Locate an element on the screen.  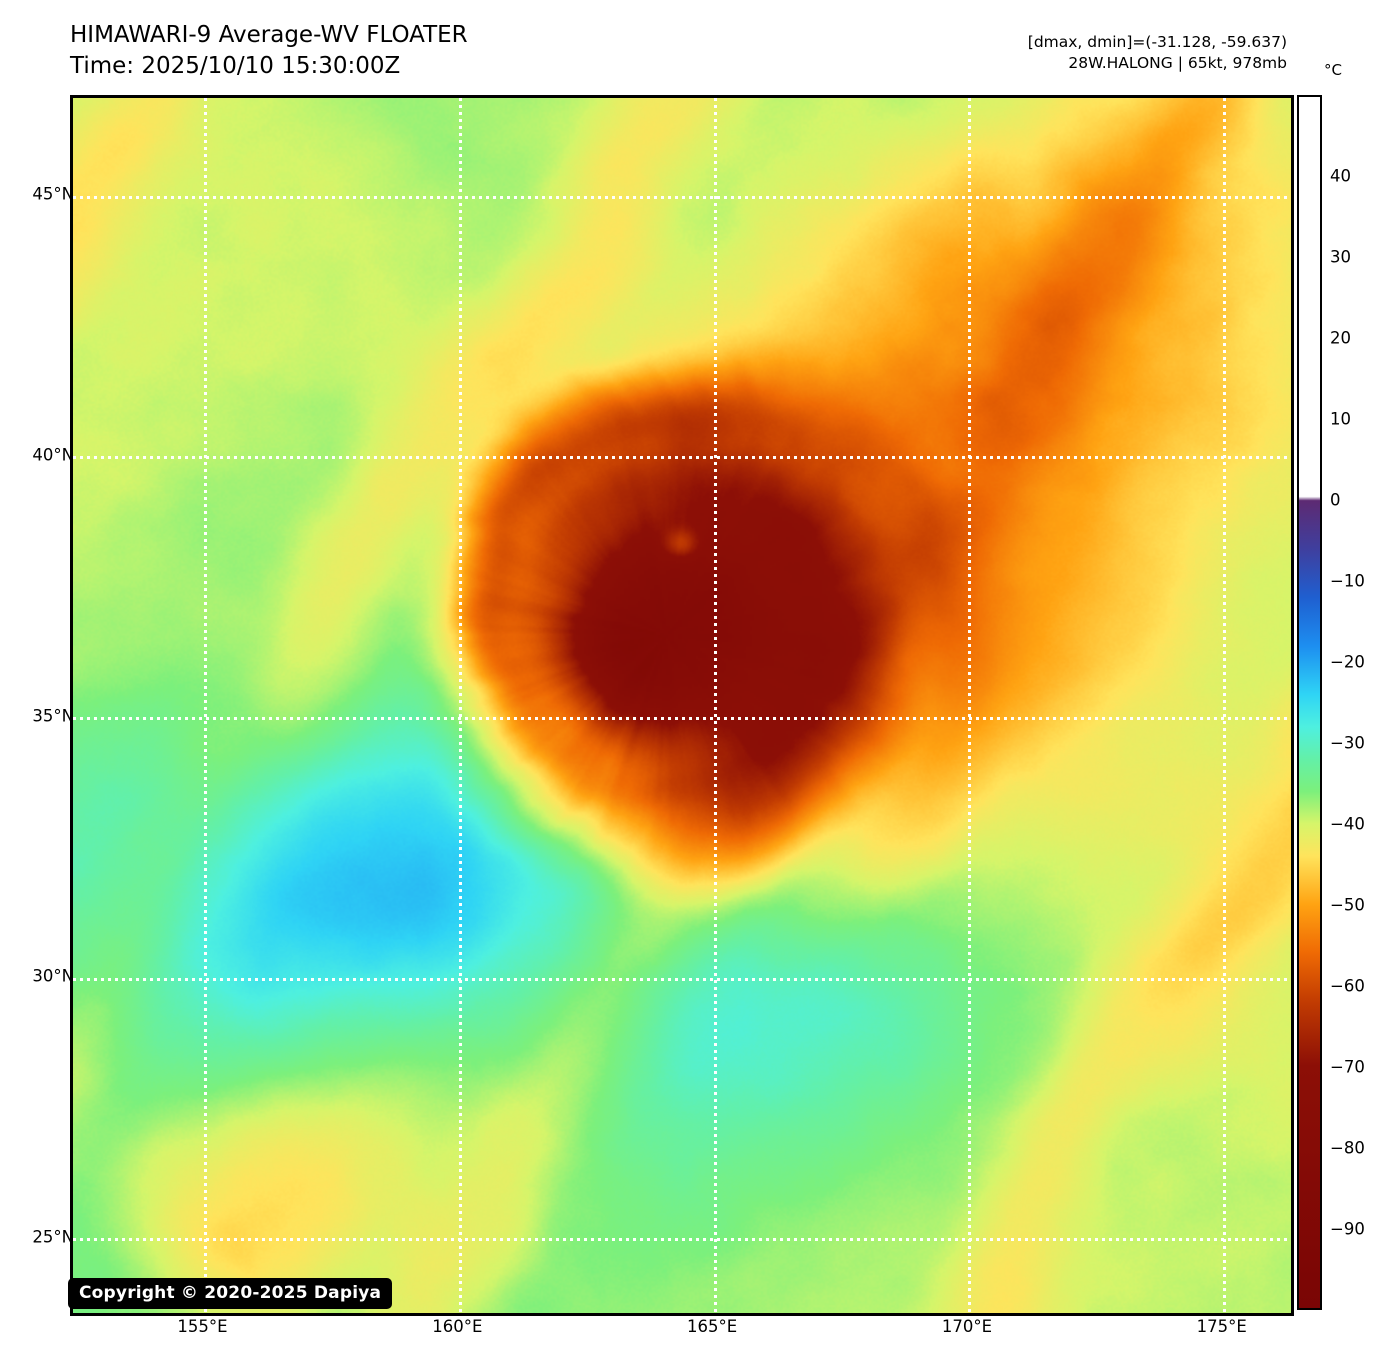
page-title: HIMAWARI-9 Average-WV FLOATER is located at coordinates (269, 35).